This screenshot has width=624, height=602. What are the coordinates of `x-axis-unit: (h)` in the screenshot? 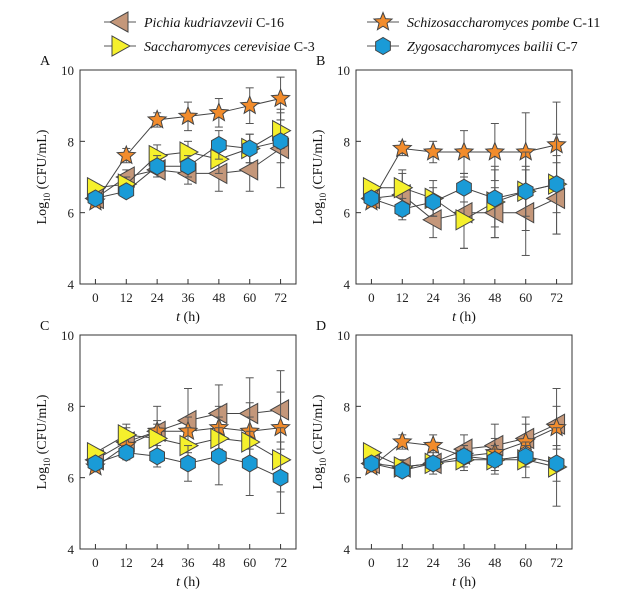 It's located at (466, 582).